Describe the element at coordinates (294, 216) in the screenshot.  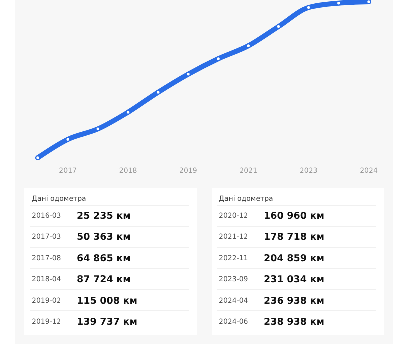
I see `text: 160 960 км` at that location.